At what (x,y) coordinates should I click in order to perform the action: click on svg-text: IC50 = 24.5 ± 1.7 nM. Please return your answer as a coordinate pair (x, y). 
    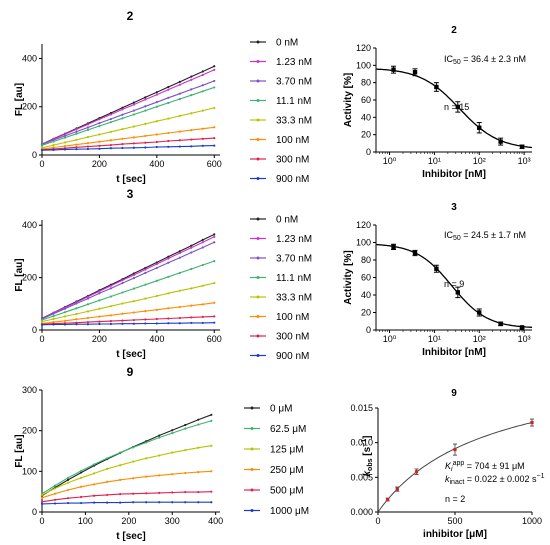
    Looking at the image, I should click on (485, 236).